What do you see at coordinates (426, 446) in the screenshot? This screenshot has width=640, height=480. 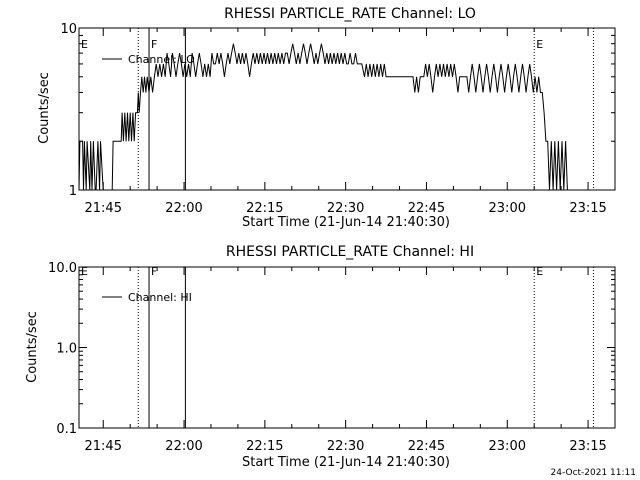 I see `x-tick-label-hi: 22:45` at bounding box center [426, 446].